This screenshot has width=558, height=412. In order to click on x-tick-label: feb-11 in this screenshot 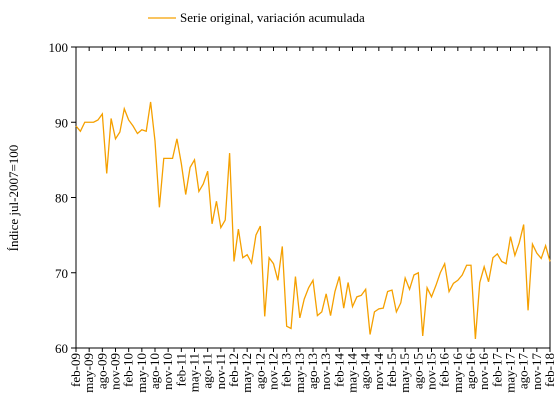, I will do `click(180, 369)`.